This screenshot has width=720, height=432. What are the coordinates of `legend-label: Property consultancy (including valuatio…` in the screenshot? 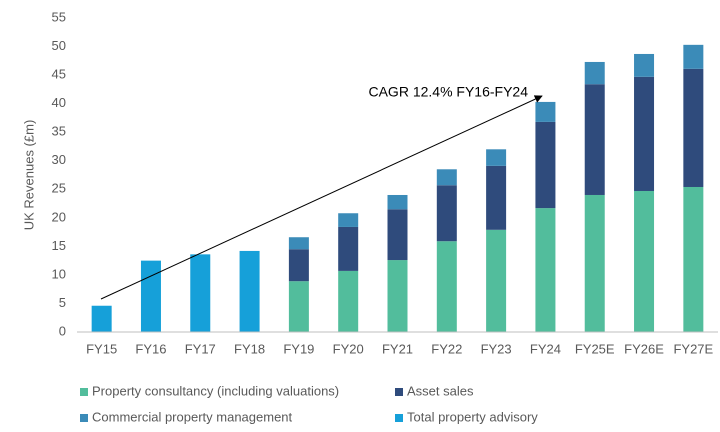 It's located at (215, 390).